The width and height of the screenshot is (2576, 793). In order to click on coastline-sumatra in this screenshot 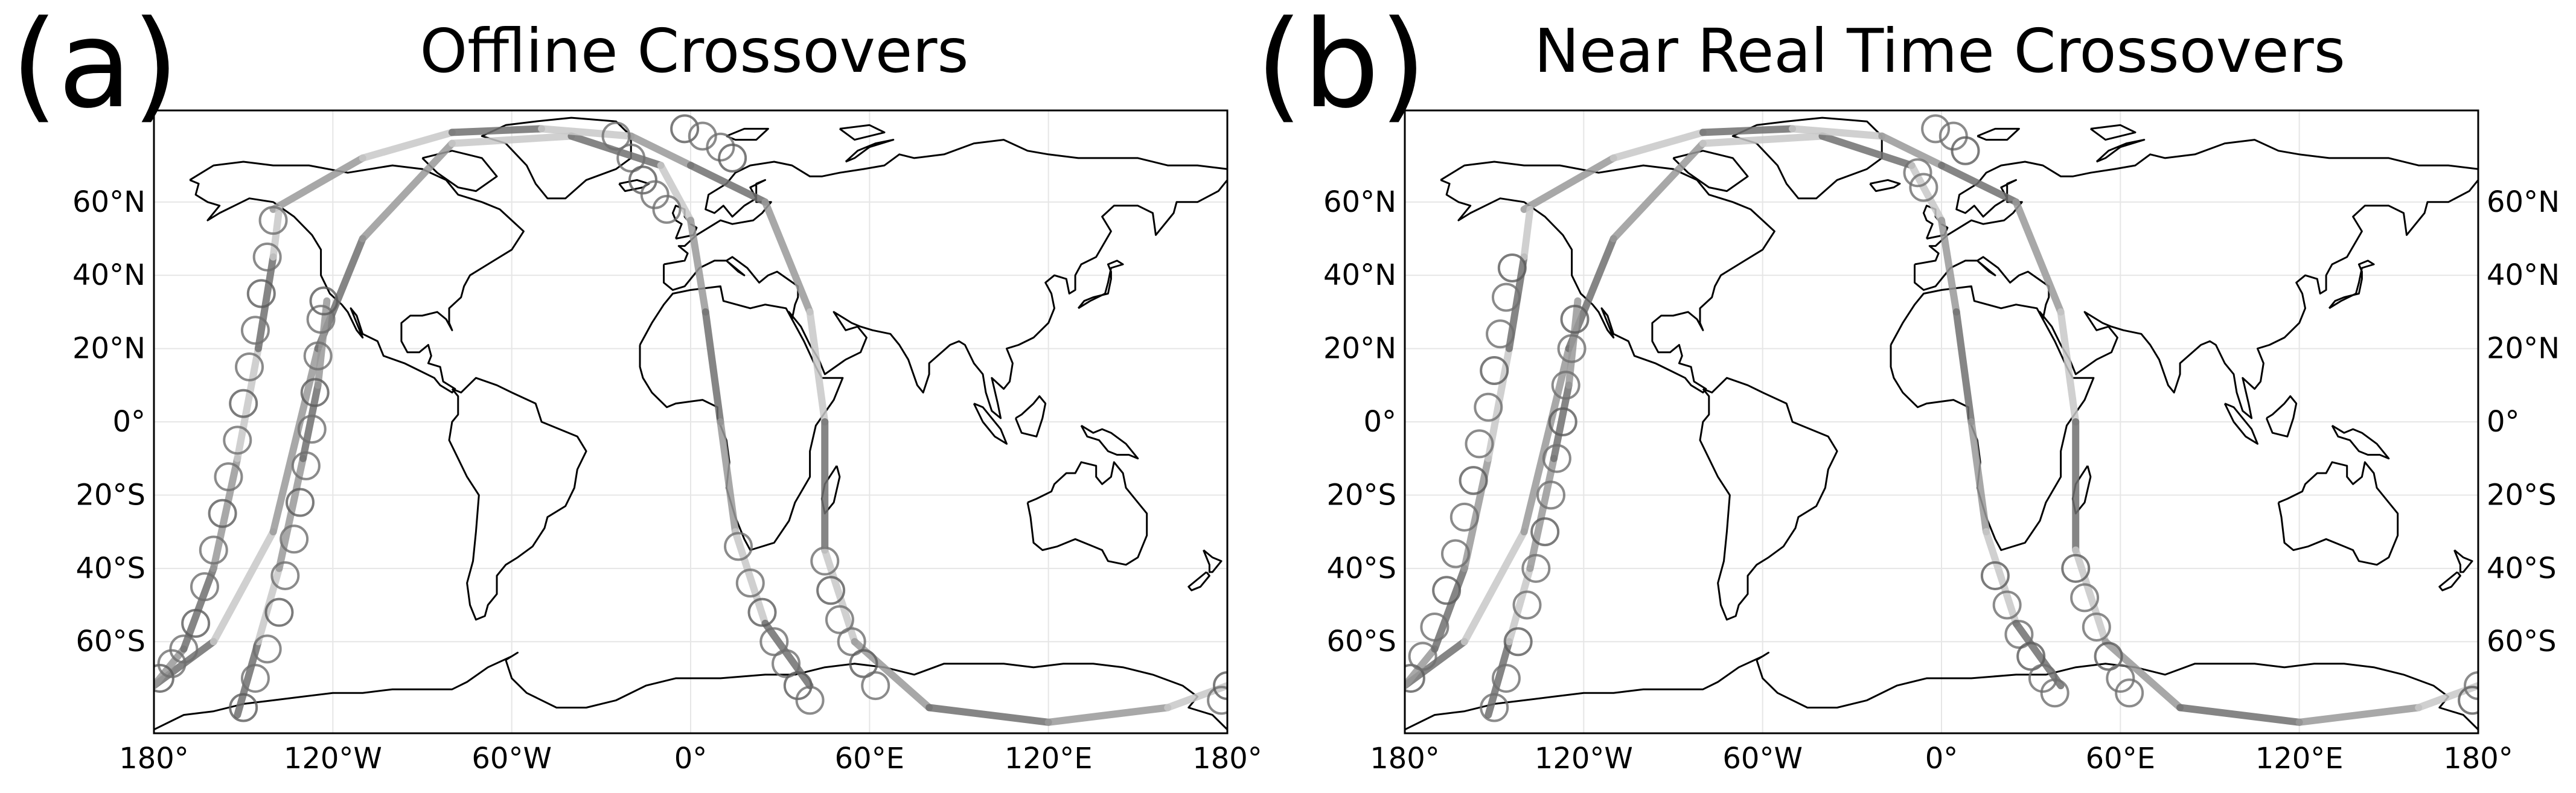, I will do `click(991, 424)`.